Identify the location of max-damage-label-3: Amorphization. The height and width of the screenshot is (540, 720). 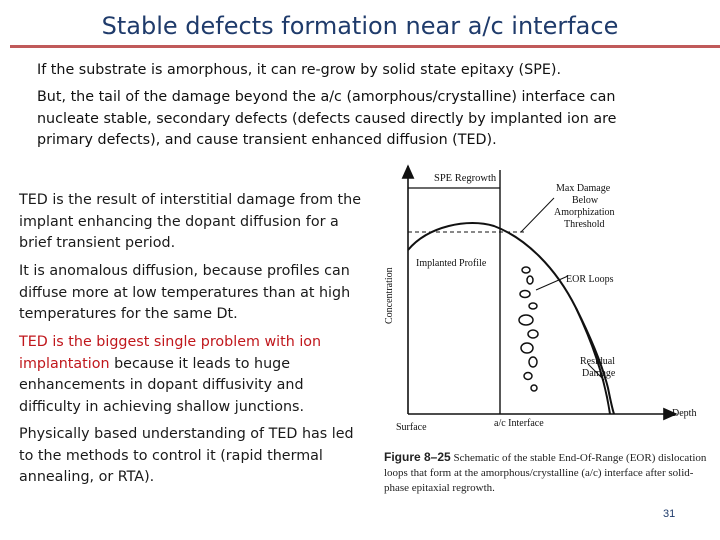
(584, 212).